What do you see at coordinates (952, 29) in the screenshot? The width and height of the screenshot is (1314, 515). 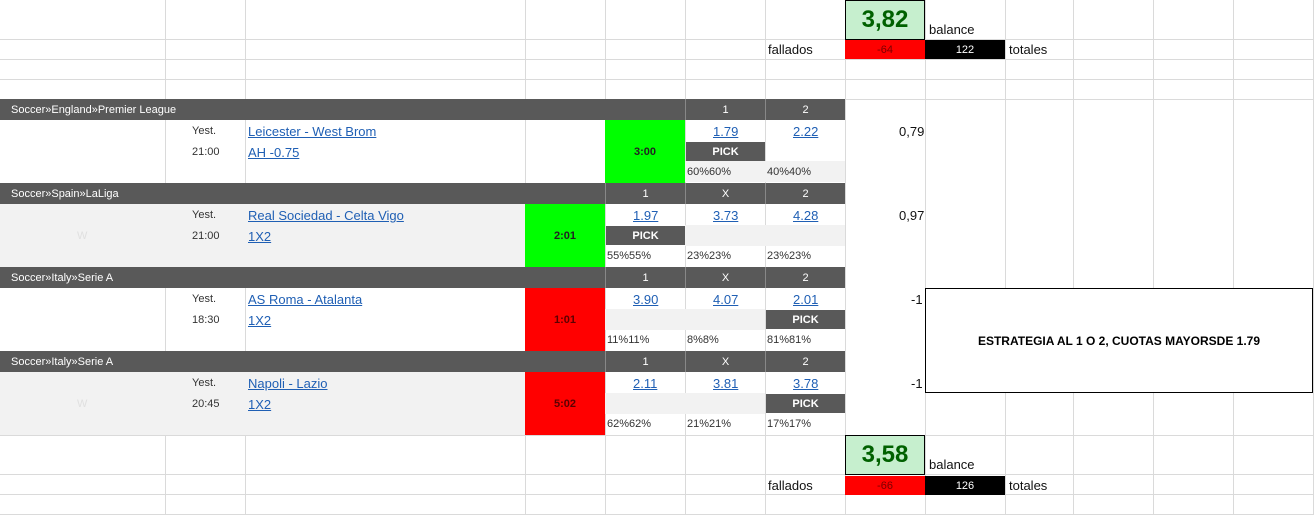 I see `balance-top-label: balance` at bounding box center [952, 29].